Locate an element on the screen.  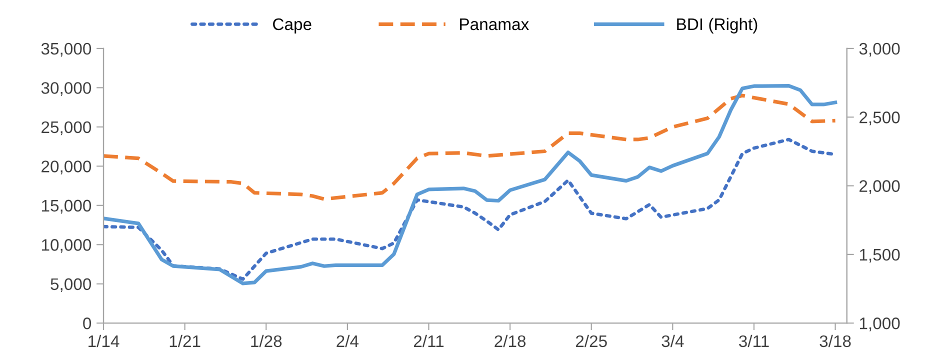
legend-label: Panamax is located at coordinates (494, 24).